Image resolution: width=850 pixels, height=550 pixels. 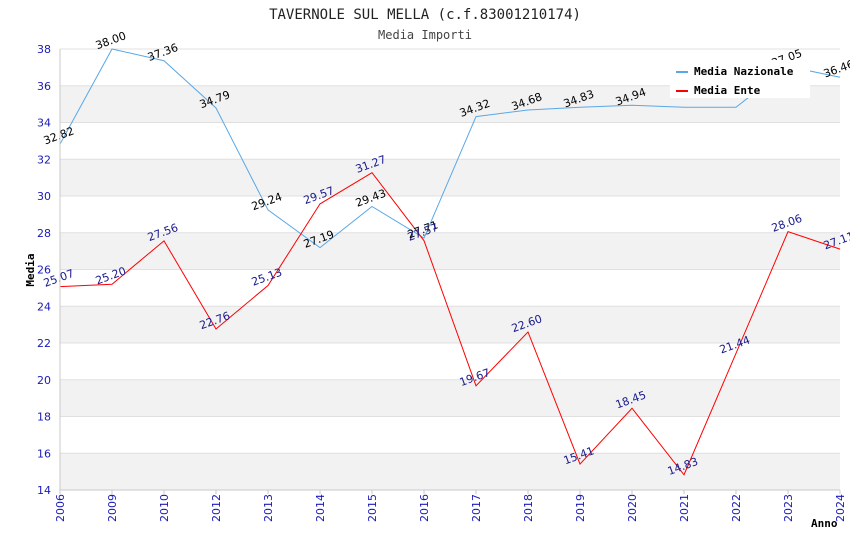 I want to click on y-tick-label: 38, so click(x=44, y=49).